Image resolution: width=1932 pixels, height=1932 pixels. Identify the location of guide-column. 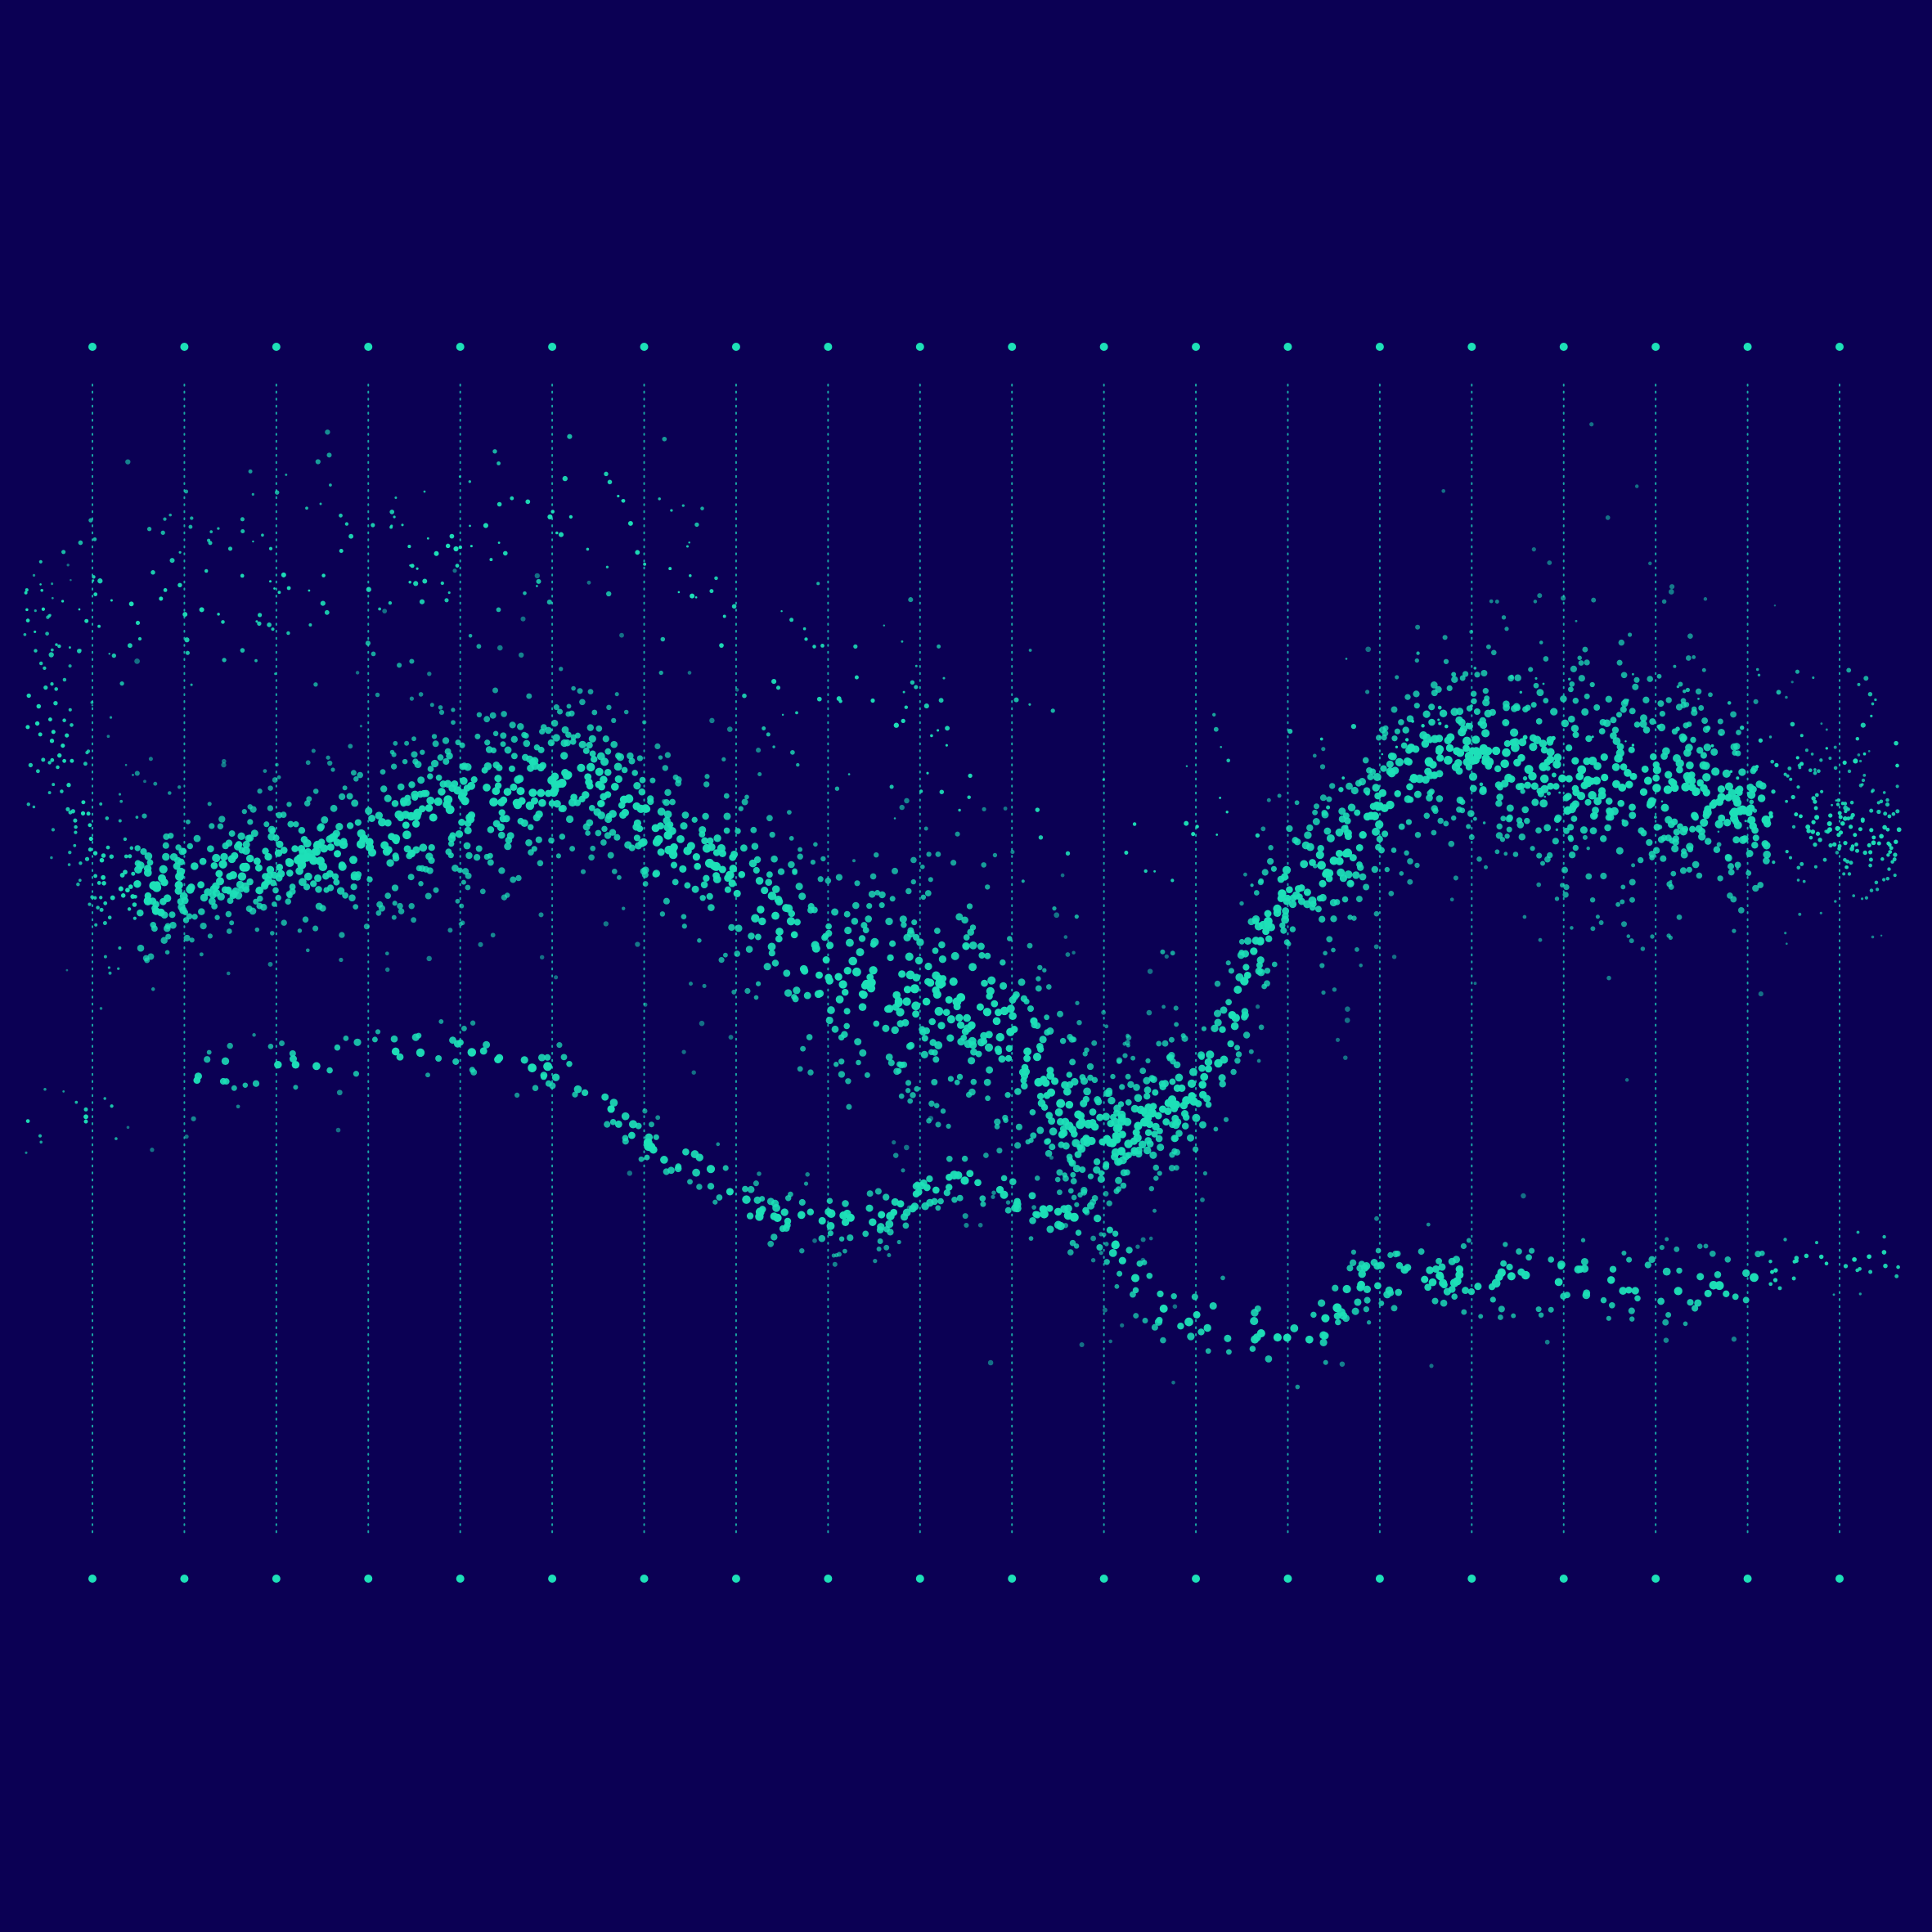
(1013, 963).